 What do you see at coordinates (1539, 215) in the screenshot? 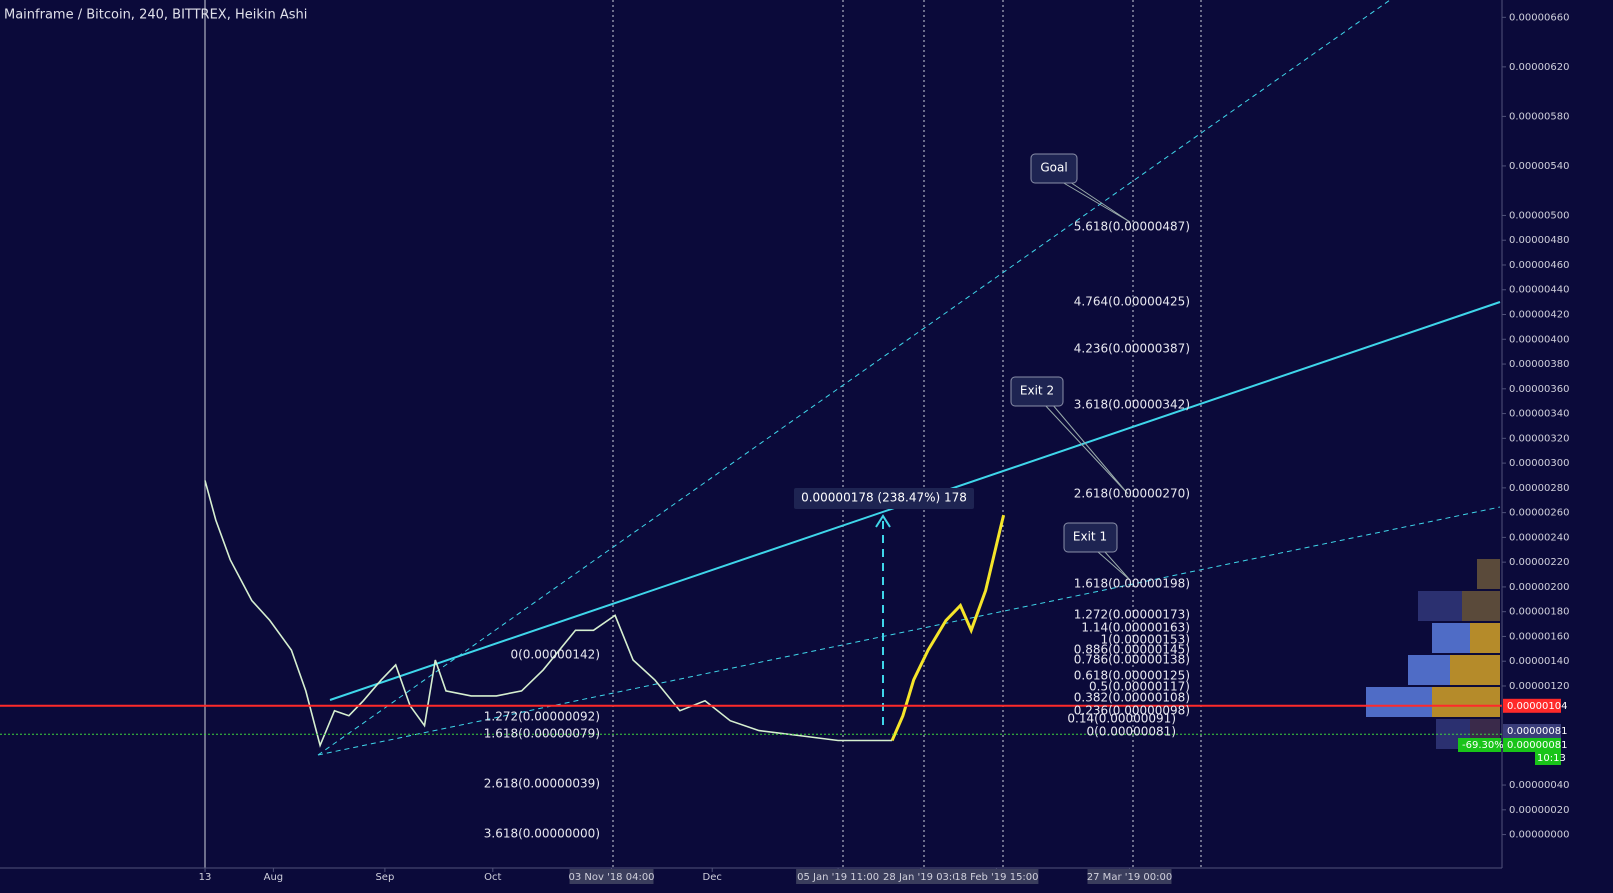
I see `y-tick-label: 0.00000500` at bounding box center [1539, 215].